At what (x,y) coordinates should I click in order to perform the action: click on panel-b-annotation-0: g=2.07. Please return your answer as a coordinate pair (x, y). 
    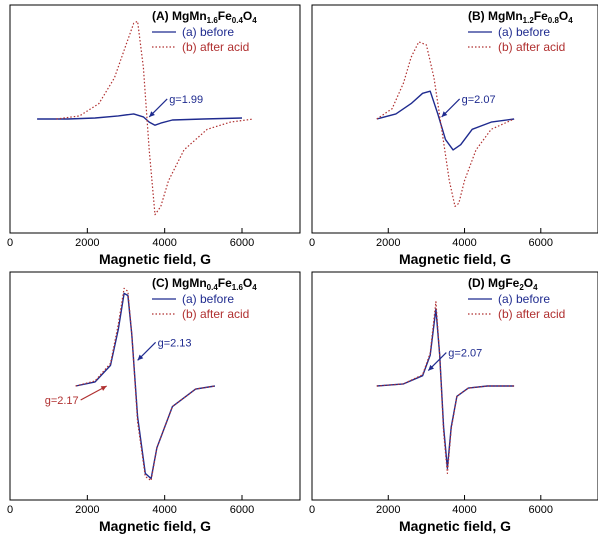
    Looking at the image, I should click on (479, 100).